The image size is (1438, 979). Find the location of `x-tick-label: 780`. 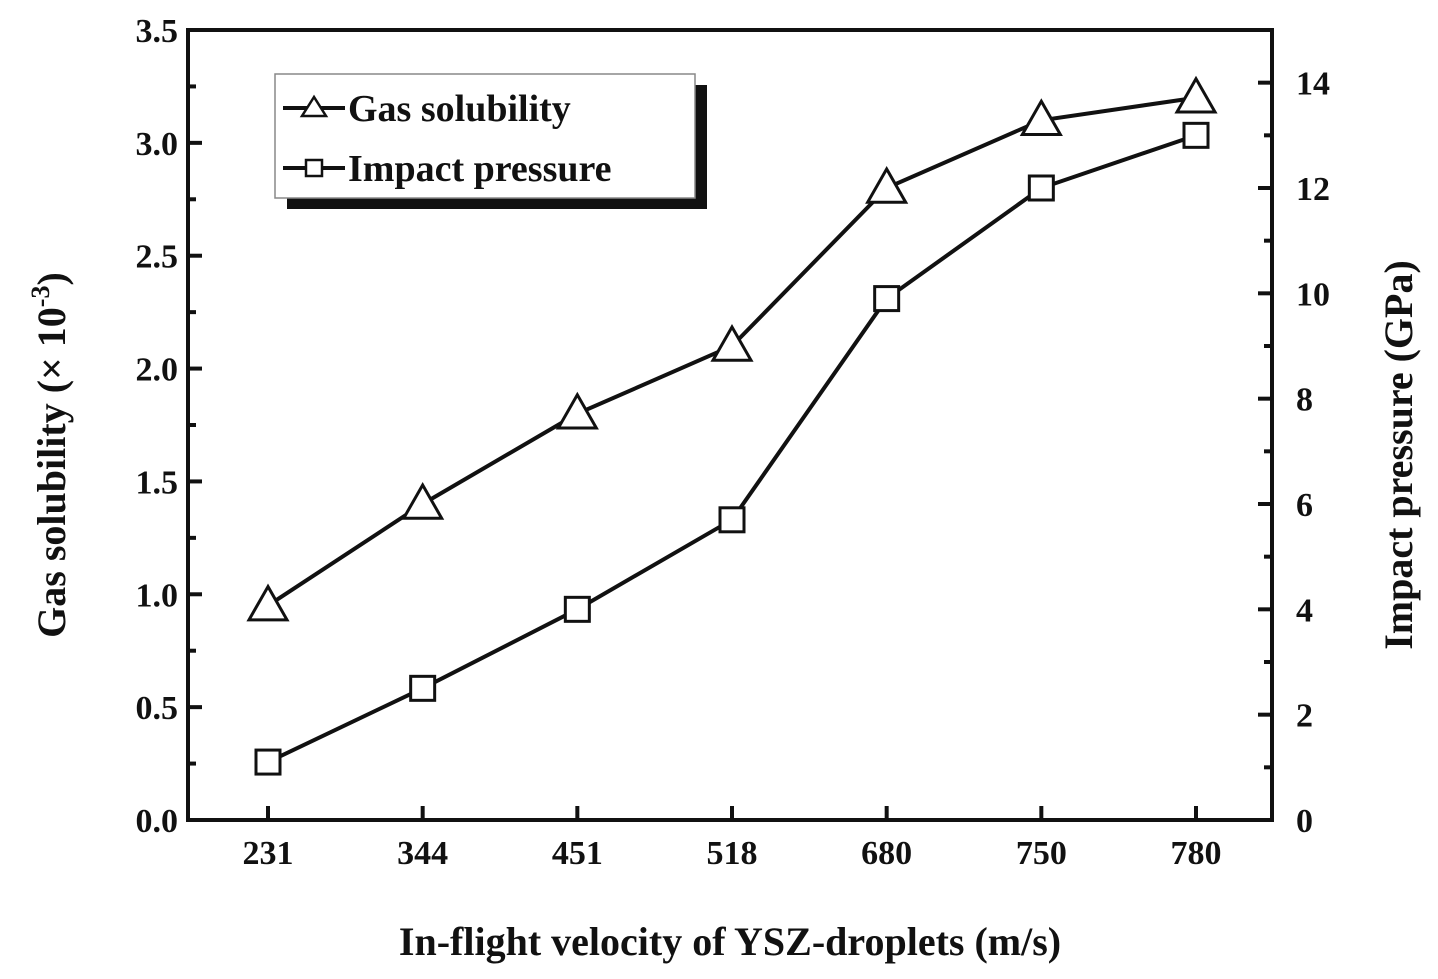

x-tick-label: 780 is located at coordinates (1196, 853).